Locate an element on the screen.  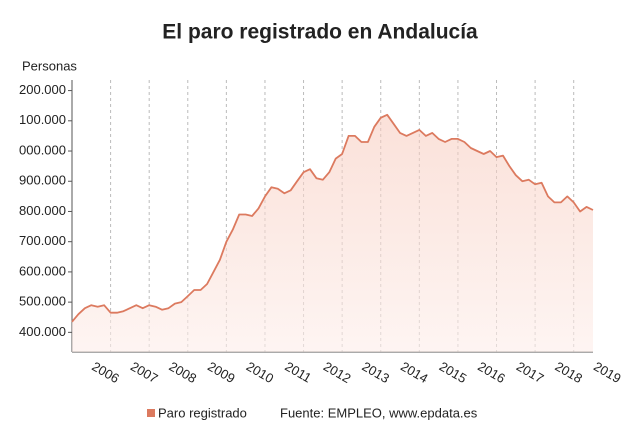
x-tick-label: 2012 is located at coordinates (337, 372).